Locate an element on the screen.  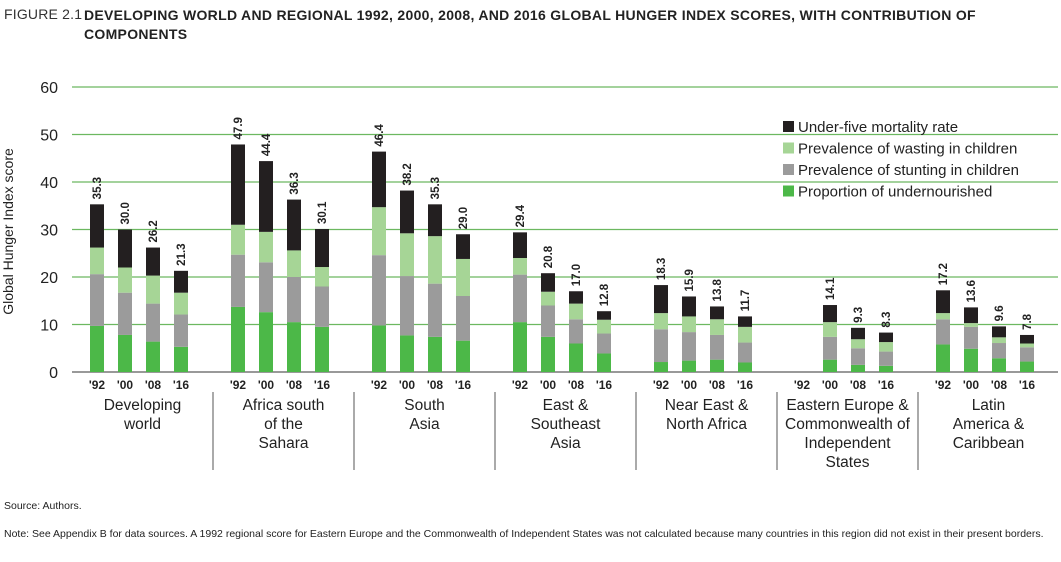
bar-total-label: 15.9 is located at coordinates (690, 280).